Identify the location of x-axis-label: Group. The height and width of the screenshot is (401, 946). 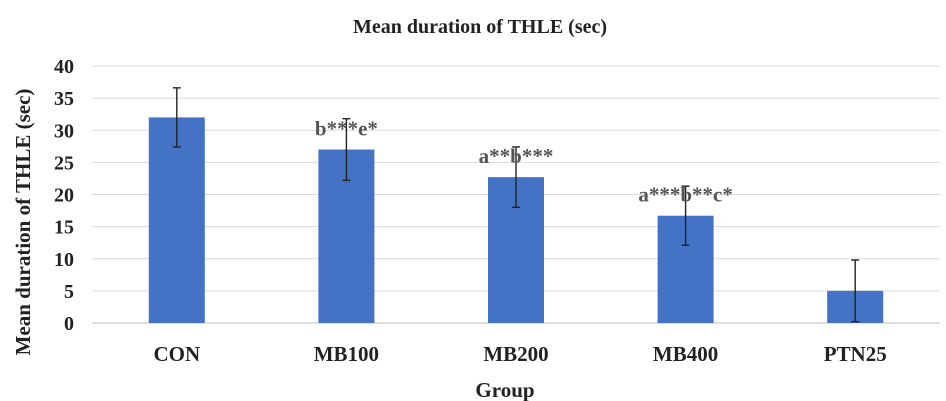
(504, 389).